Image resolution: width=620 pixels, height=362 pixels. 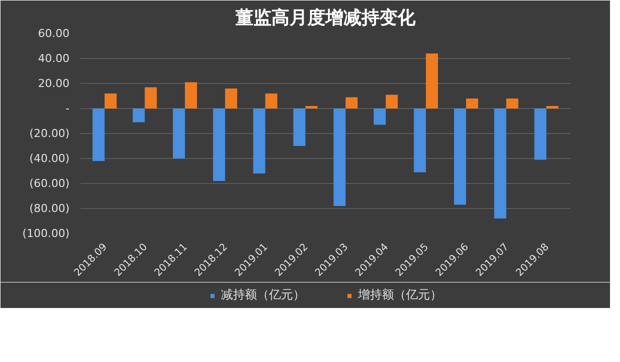 I want to click on y-tick-label: (20.00), so click(x=49, y=133).